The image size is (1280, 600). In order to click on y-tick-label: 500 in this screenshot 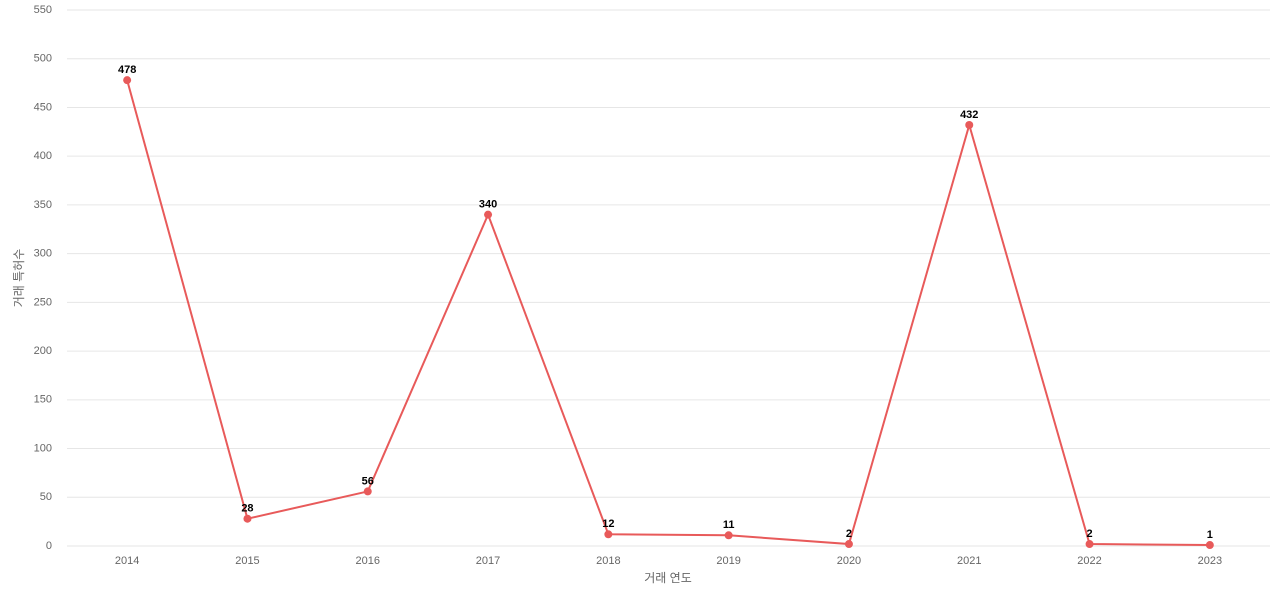, I will do `click(43, 59)`.